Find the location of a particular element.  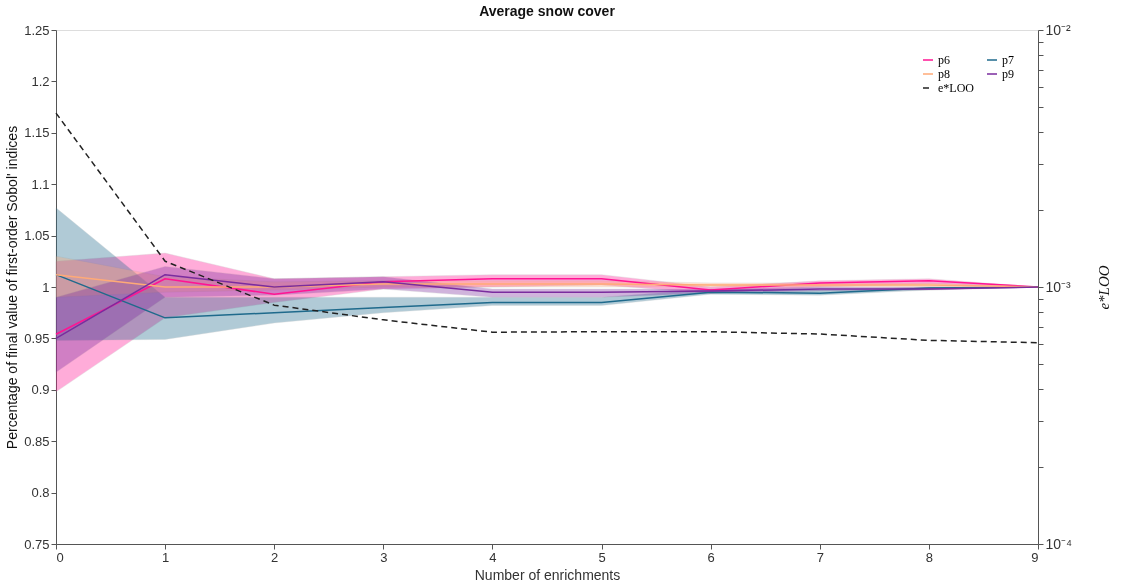

legend-label: e*LOO is located at coordinates (956, 88).